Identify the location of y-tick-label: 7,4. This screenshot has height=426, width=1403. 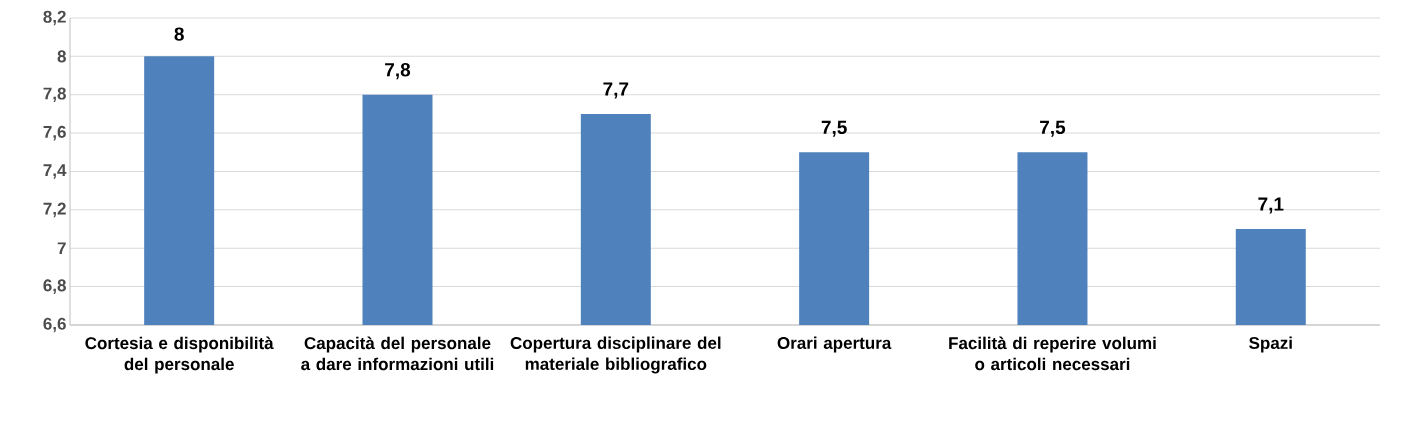
(55, 171).